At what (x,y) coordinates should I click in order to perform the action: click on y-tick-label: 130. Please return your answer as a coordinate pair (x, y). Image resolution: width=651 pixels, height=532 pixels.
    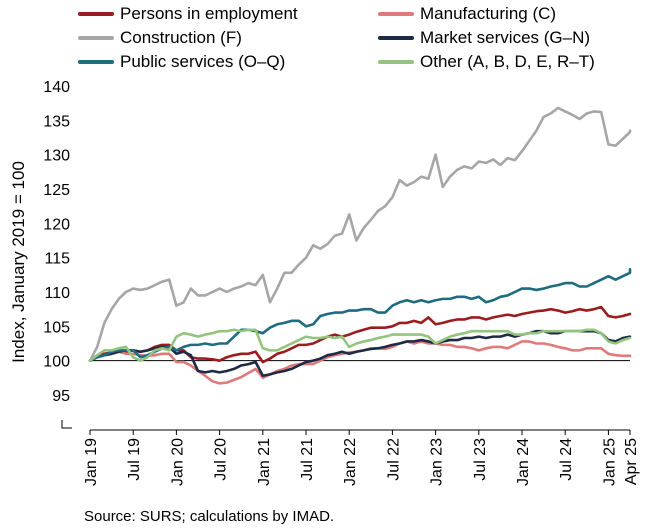
    Looking at the image, I should click on (56, 156).